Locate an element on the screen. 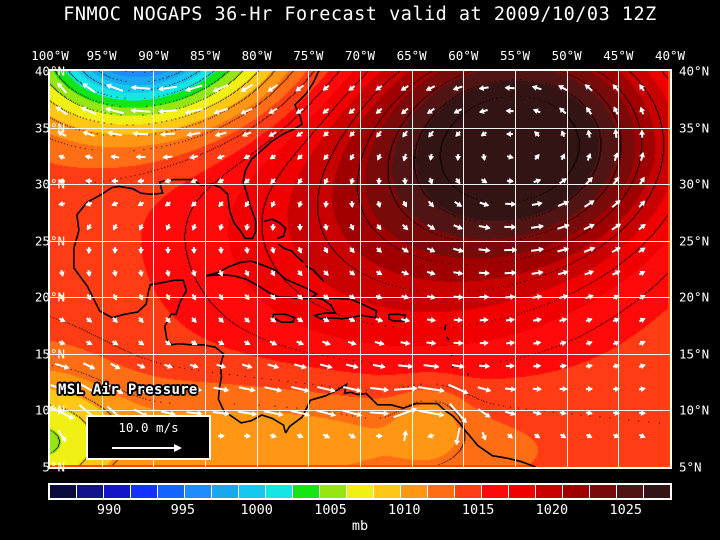 The height and width of the screenshot is (540, 720). lat-tick-label-left: 40°N is located at coordinates (49, 71).